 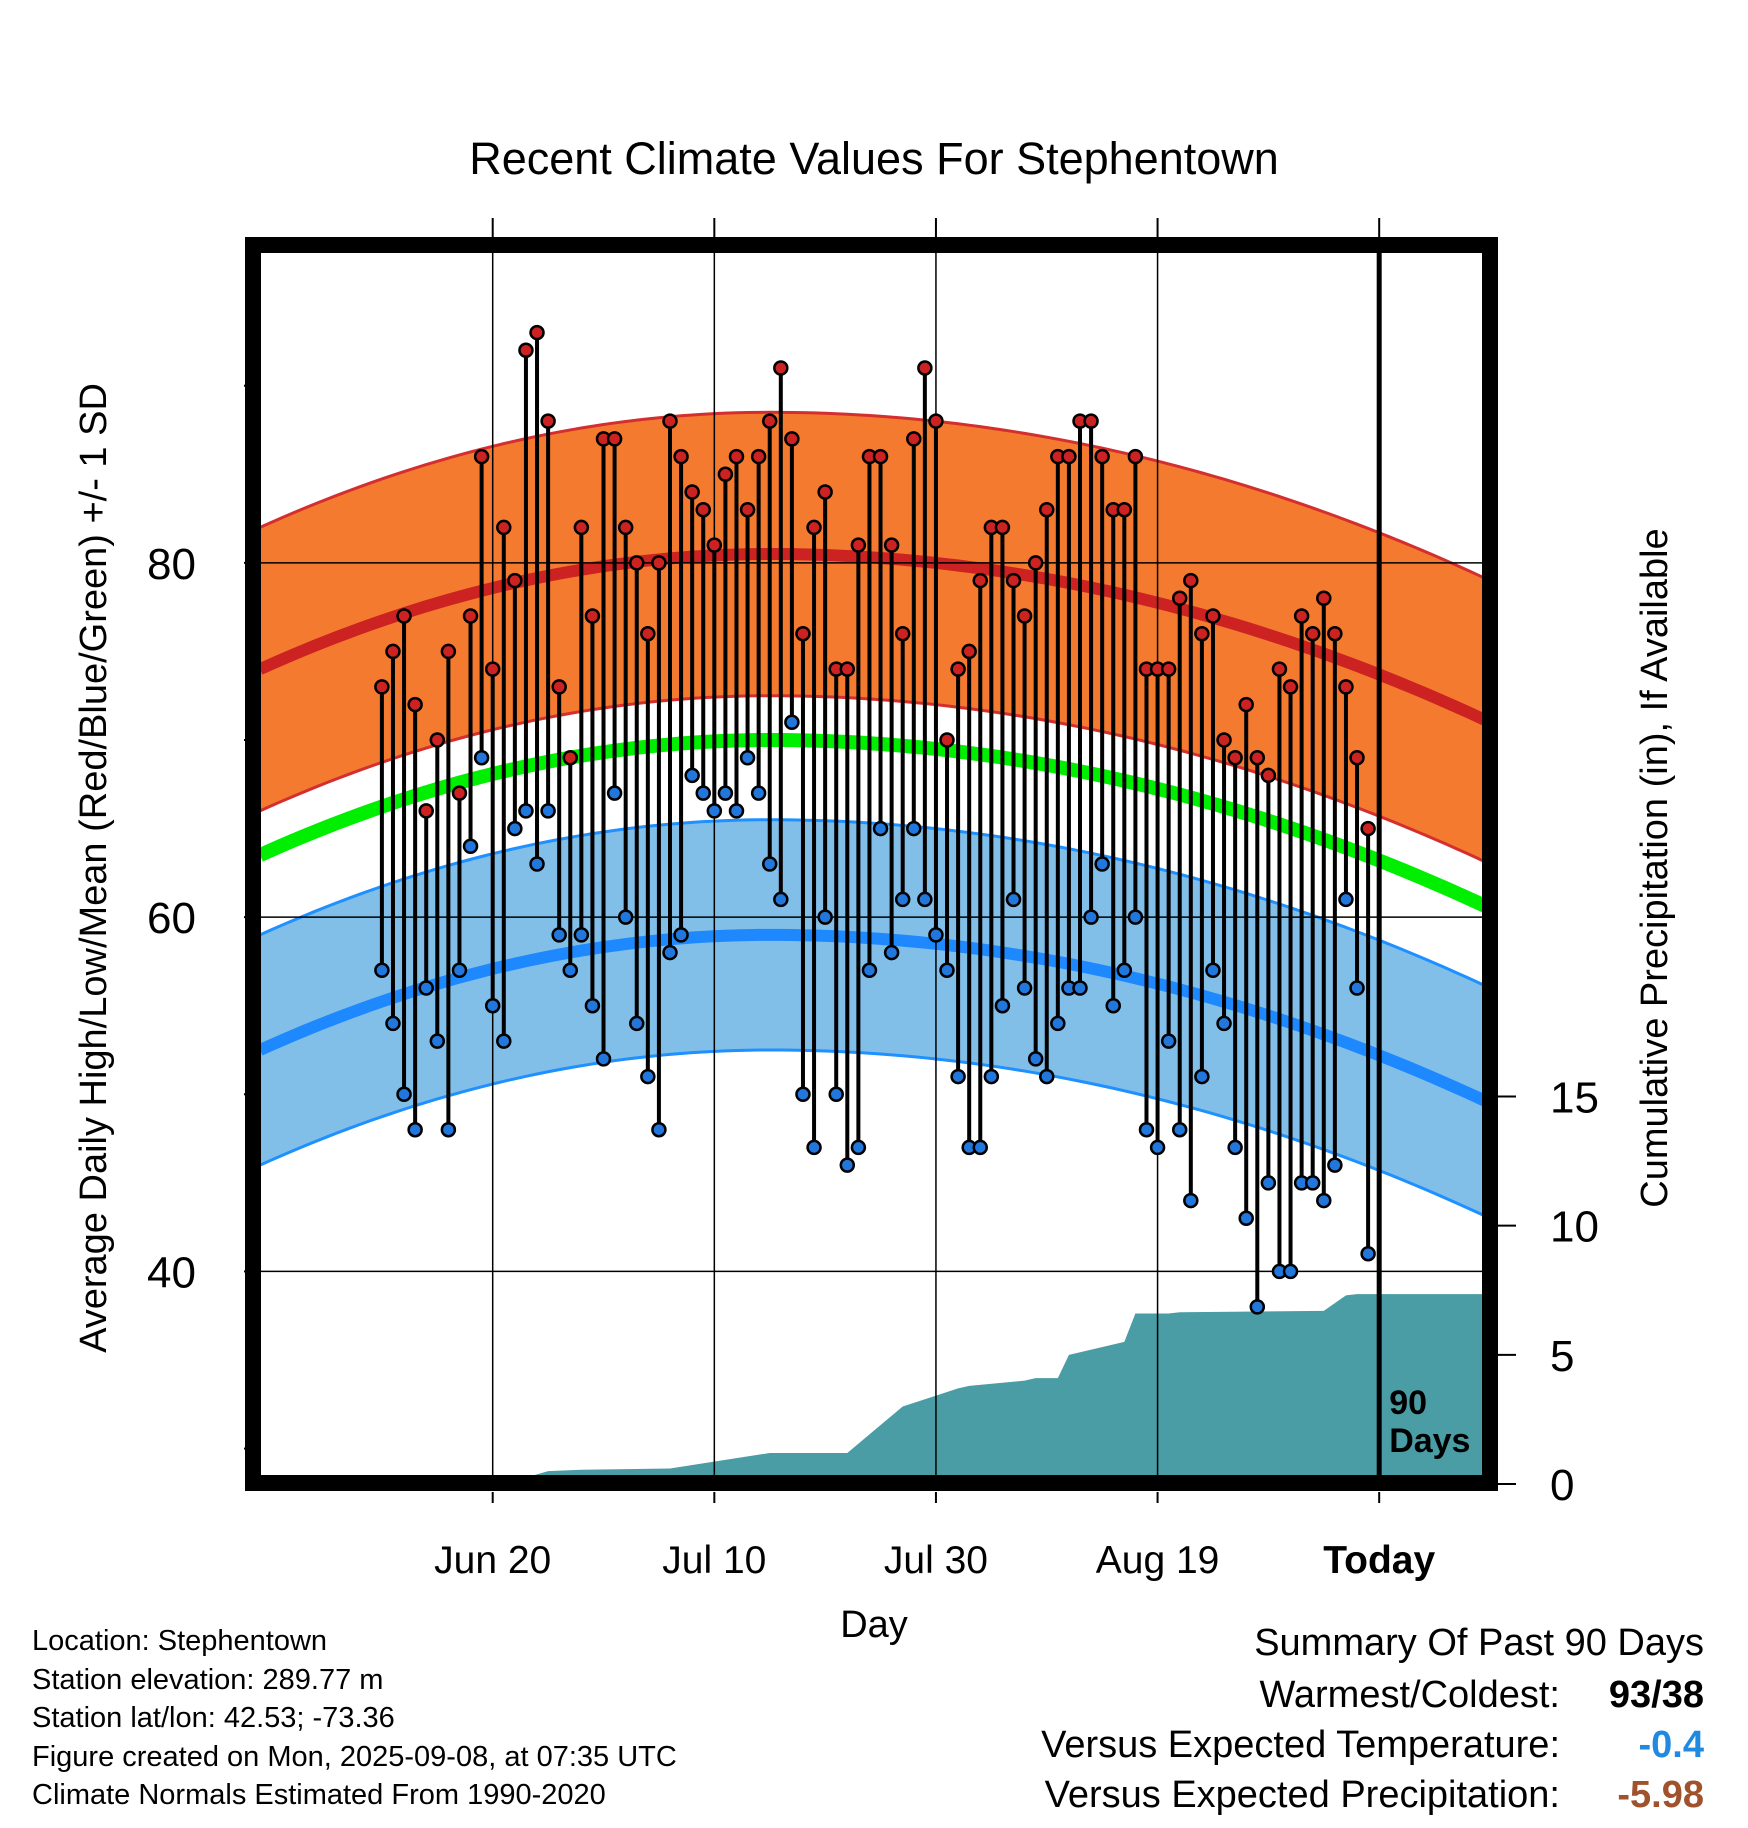 What do you see at coordinates (875, 1134) in the screenshot?
I see `low-sd-lower-edge` at bounding box center [875, 1134].